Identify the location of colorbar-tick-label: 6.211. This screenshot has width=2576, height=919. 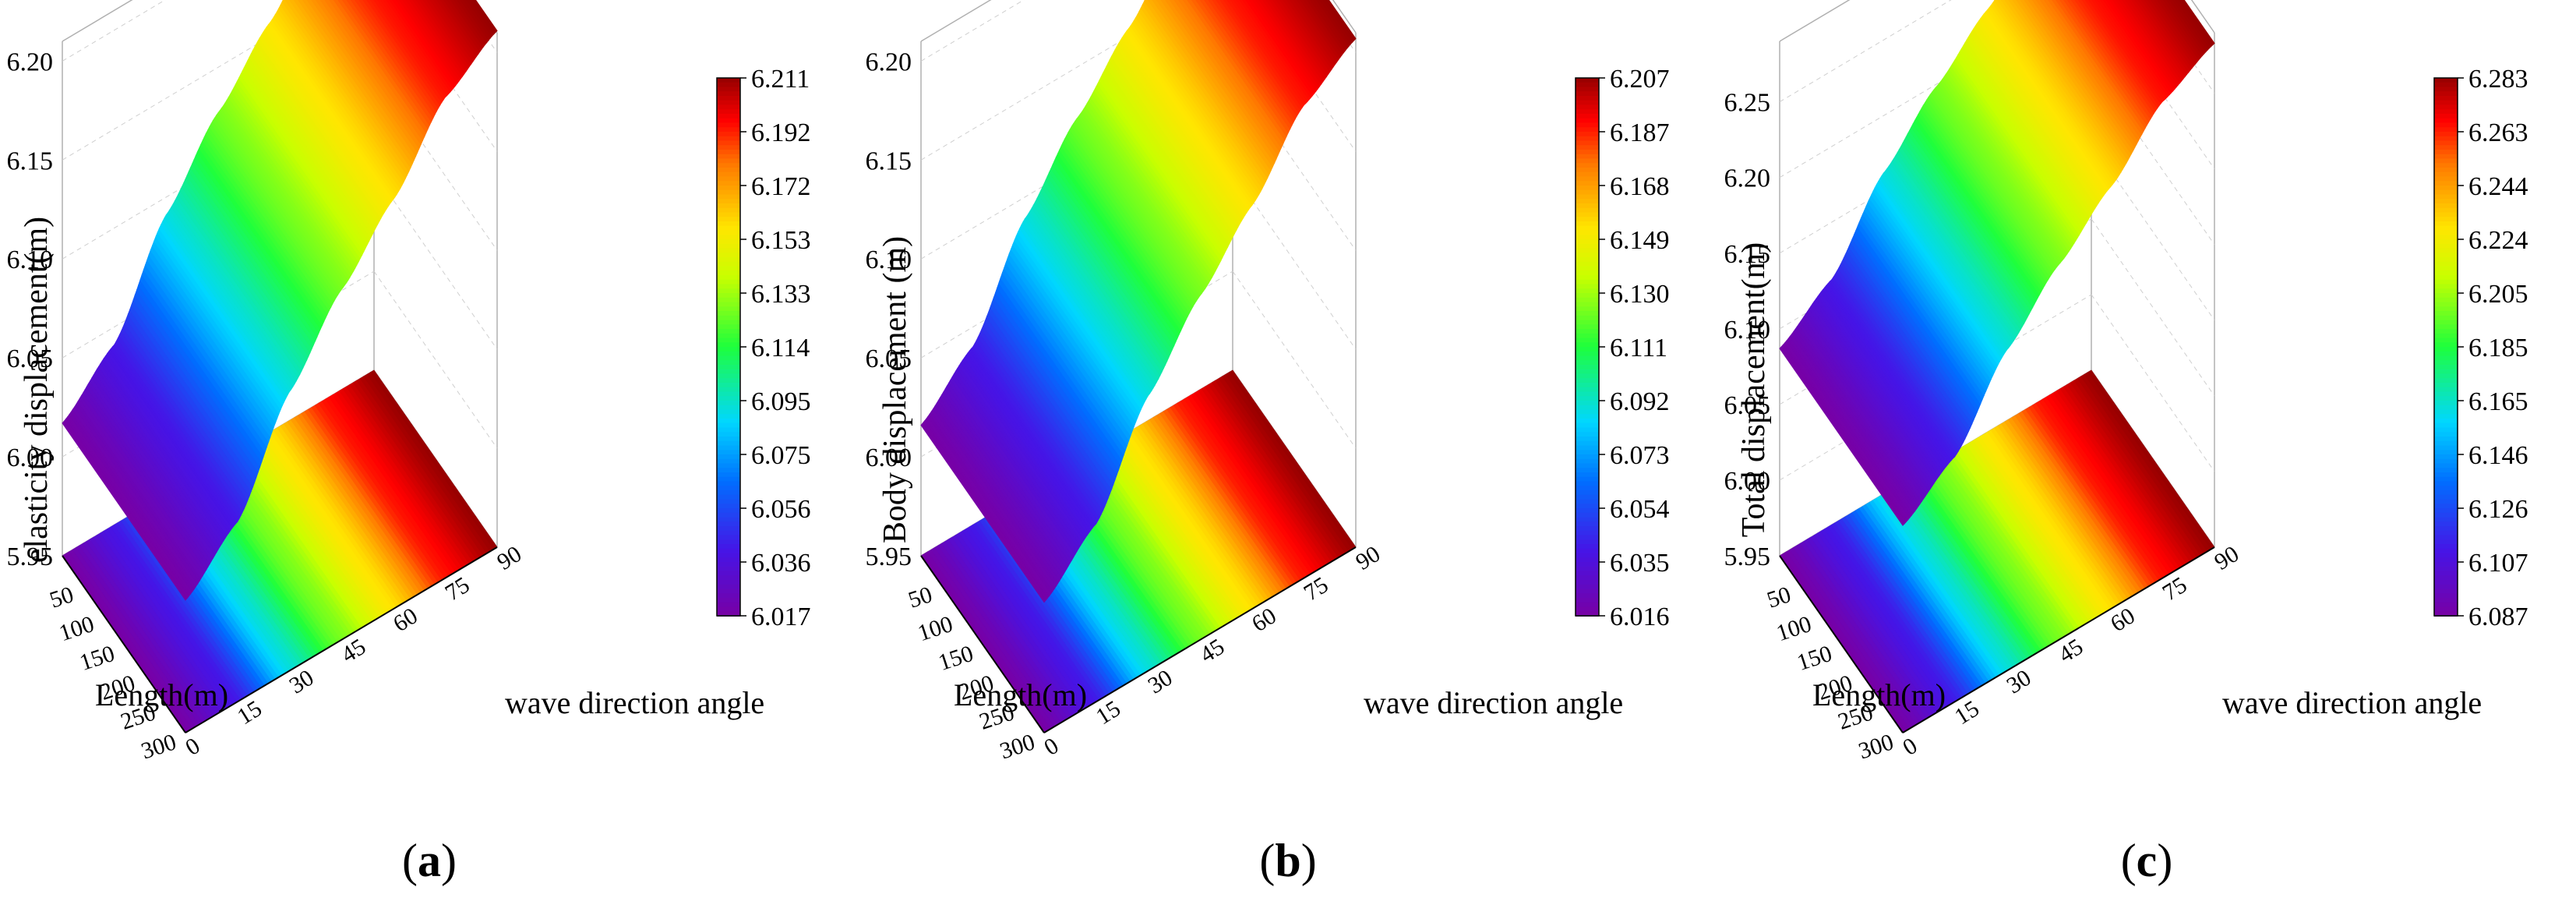
(780, 79).